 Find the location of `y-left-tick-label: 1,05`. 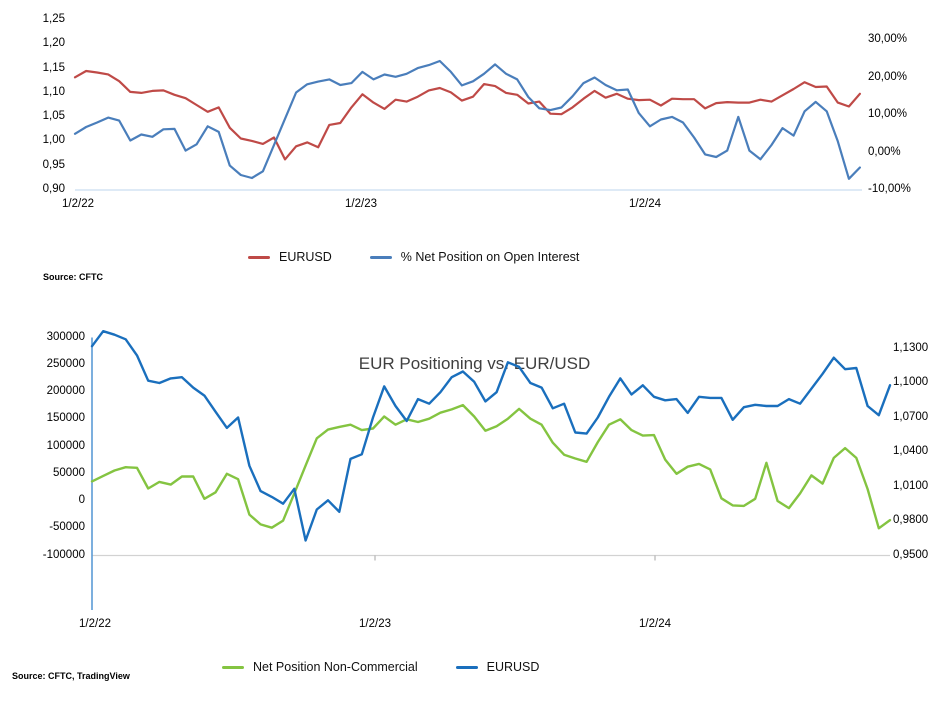

y-left-tick-label: 1,05 is located at coordinates (53, 116).